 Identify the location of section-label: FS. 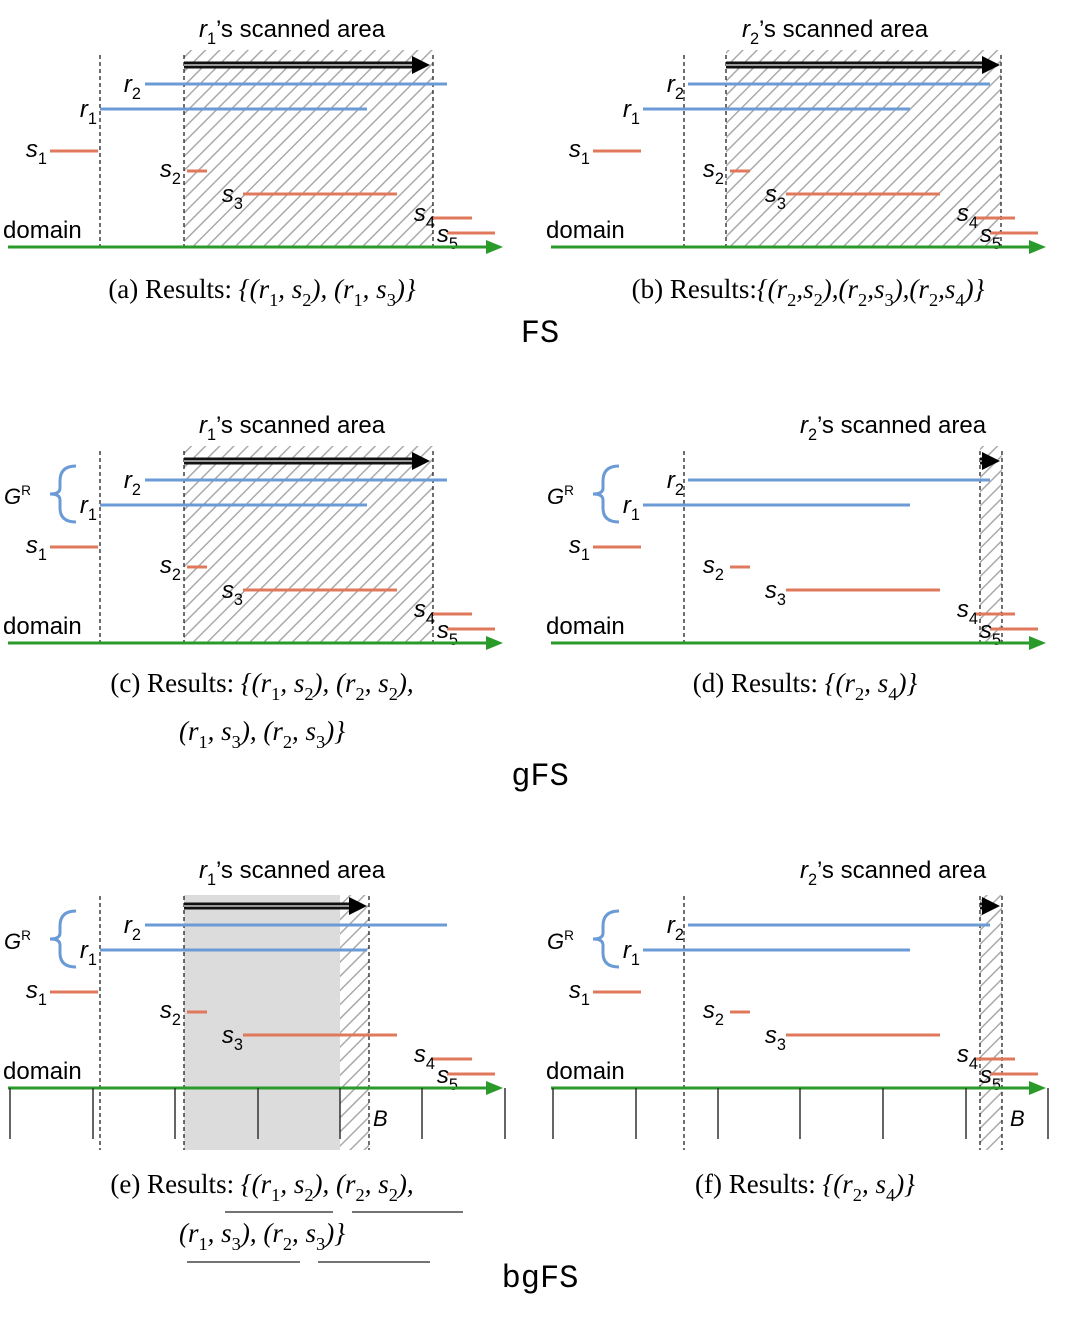
(540, 333).